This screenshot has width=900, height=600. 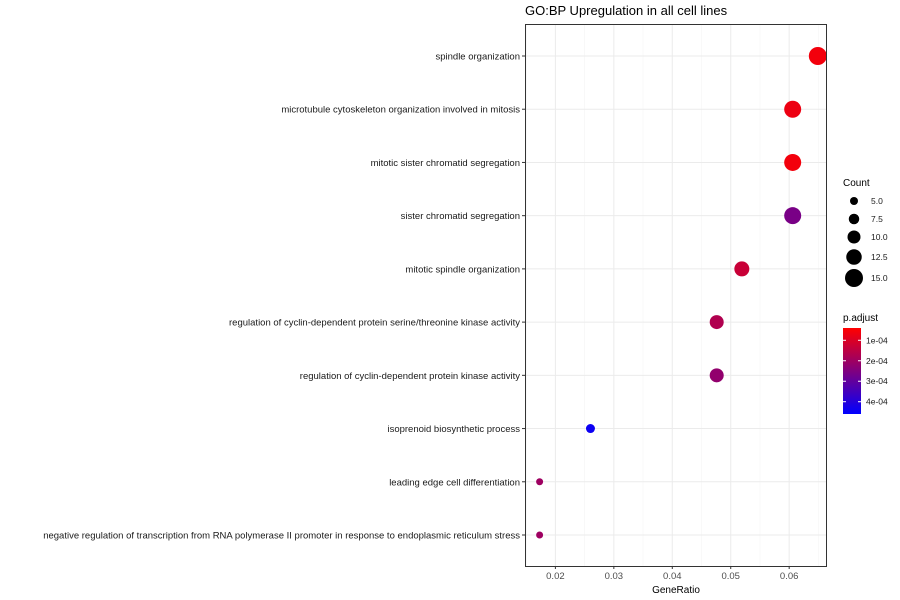 What do you see at coordinates (852, 371) in the screenshot?
I see `p-adjust-colorbar` at bounding box center [852, 371].